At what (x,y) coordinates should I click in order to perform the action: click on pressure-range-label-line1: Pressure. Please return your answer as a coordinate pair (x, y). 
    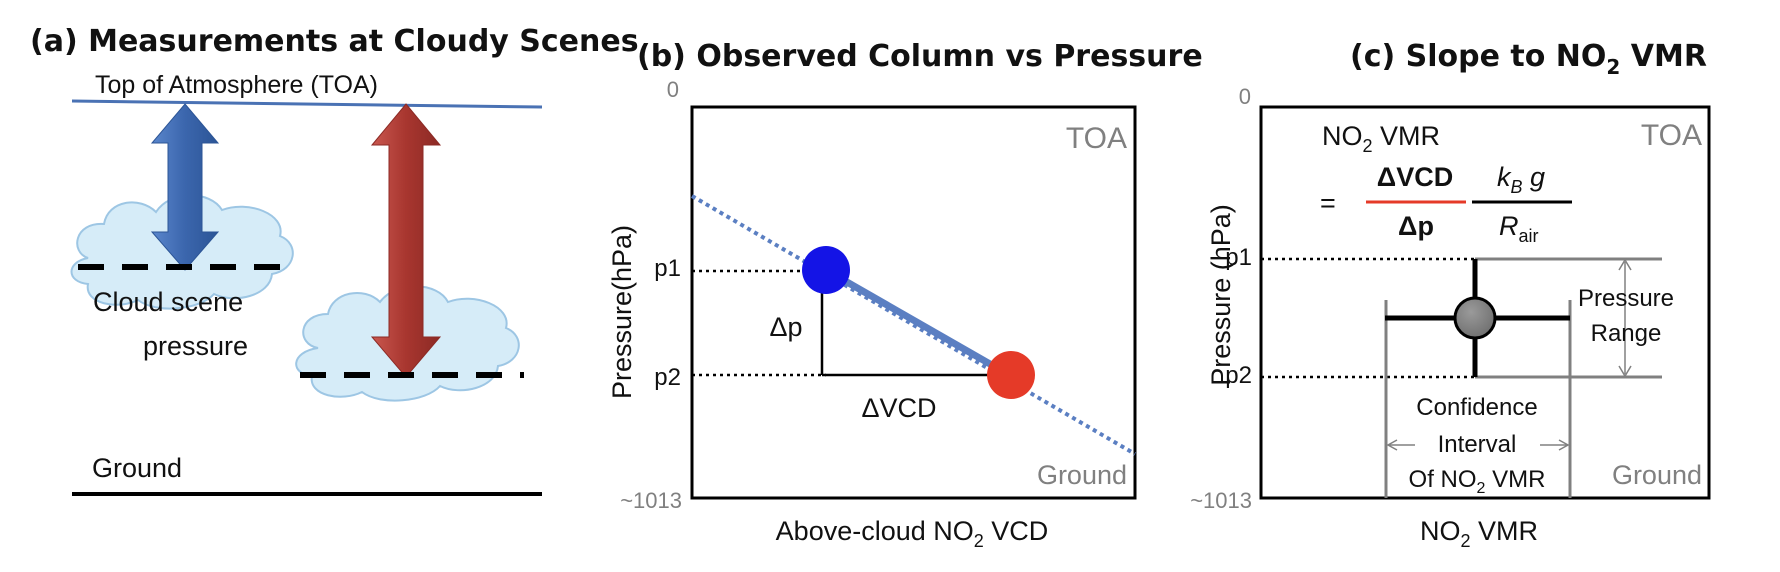
    Looking at the image, I should click on (1626, 298).